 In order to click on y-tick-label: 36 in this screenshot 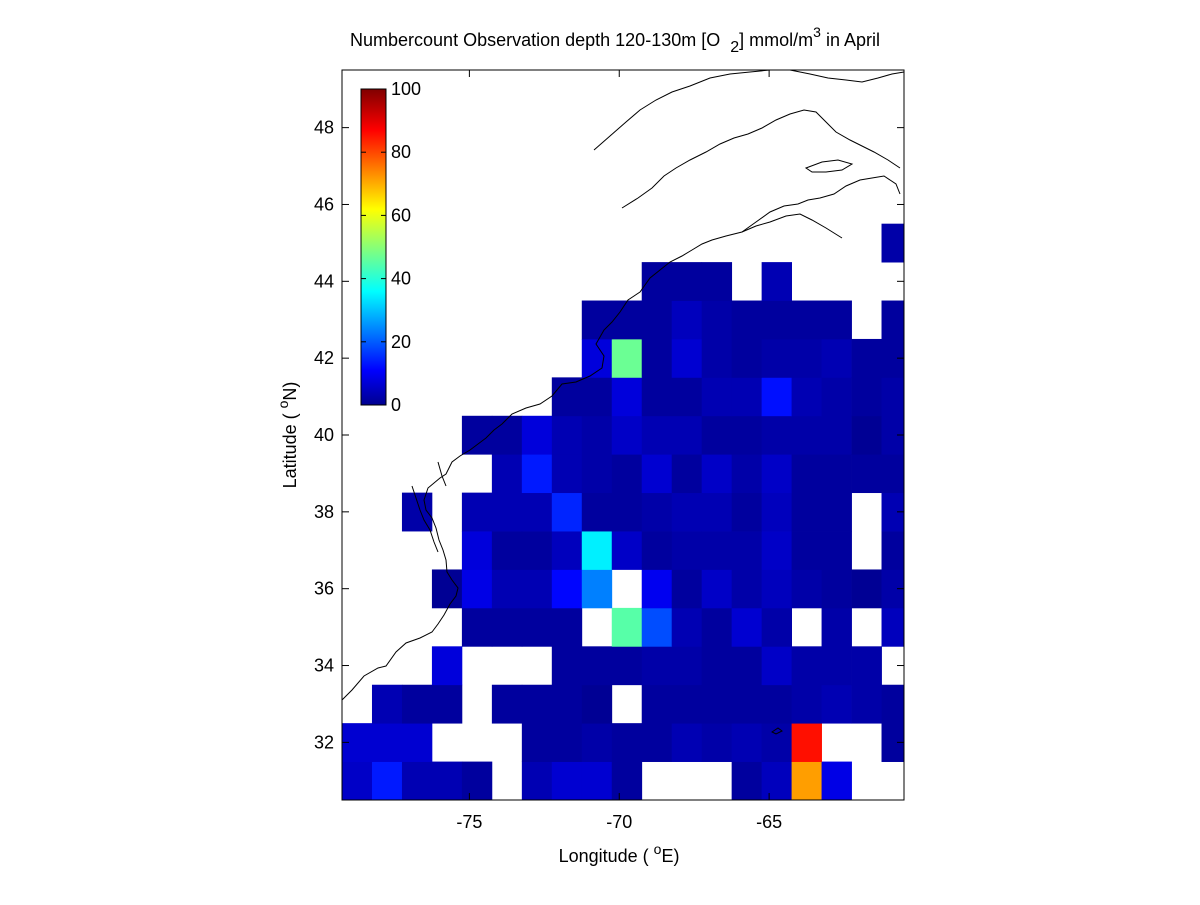, I will do `click(324, 589)`.